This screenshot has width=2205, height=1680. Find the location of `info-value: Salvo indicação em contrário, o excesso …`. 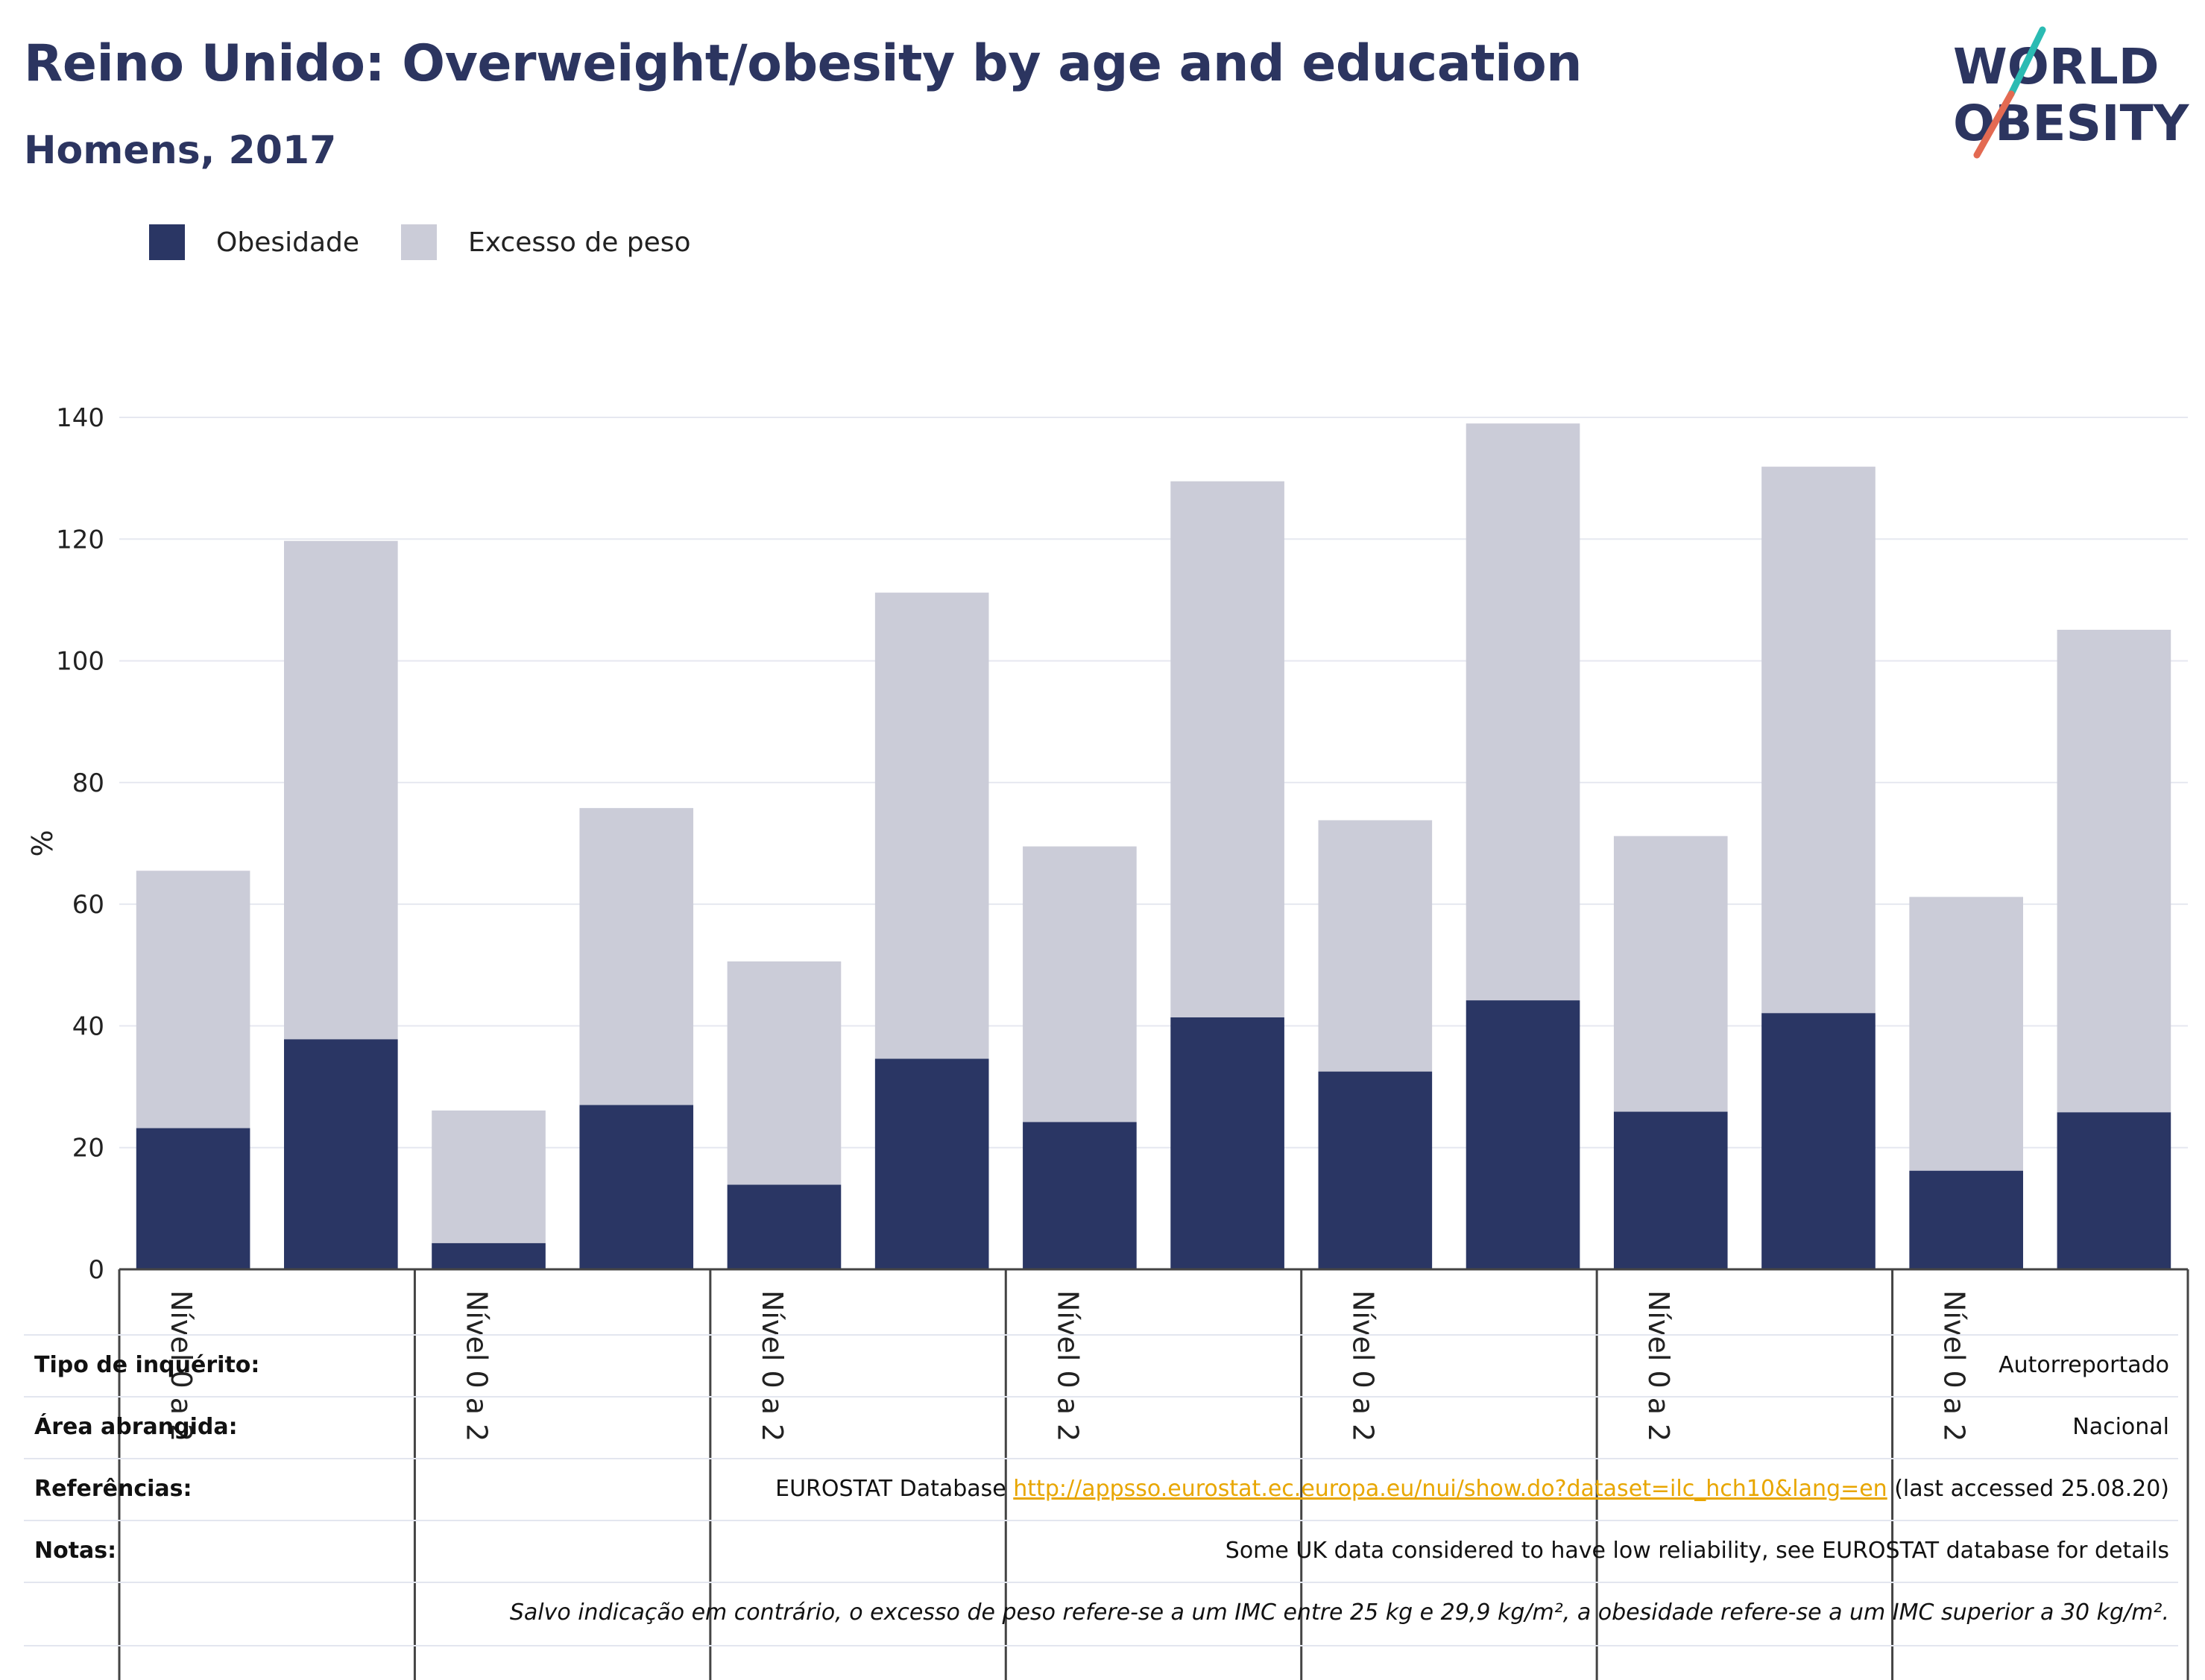

info-value: Salvo indicação em contrário, o excesso … is located at coordinates (1339, 1613).